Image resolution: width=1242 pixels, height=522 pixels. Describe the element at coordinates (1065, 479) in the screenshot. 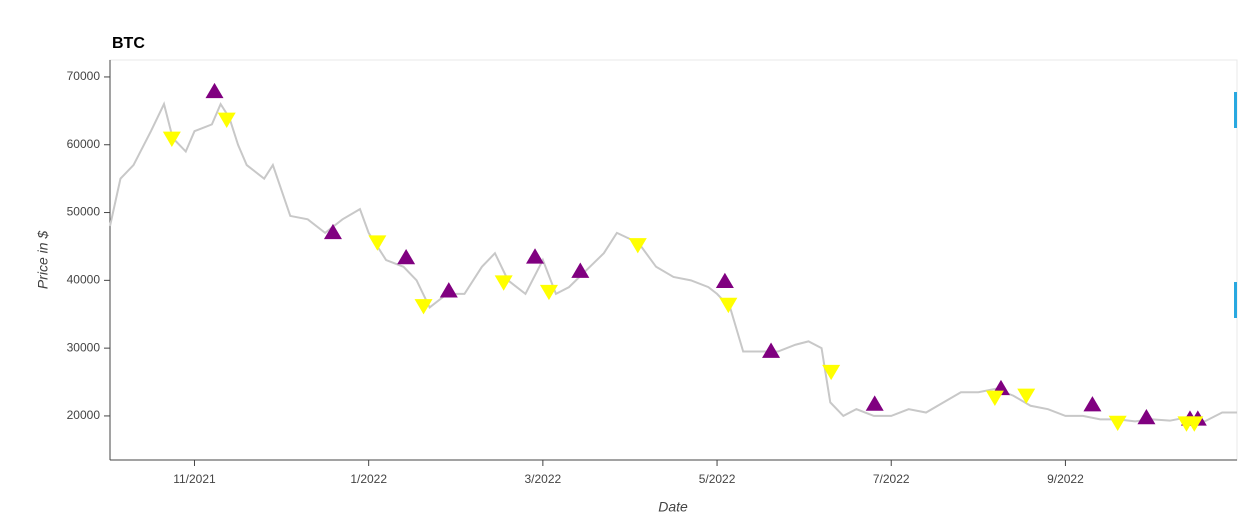

I see `x-tick-label: 9/2022` at that location.